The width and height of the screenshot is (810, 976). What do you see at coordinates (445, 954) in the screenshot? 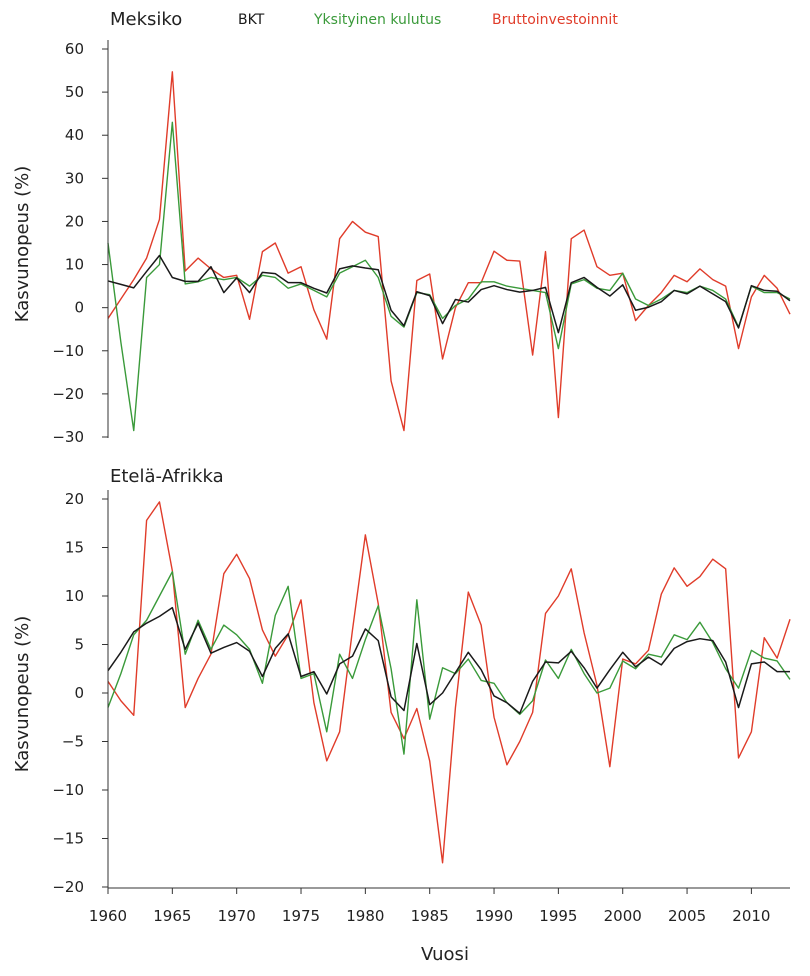
I see `x-axis-label: Vuosi` at bounding box center [445, 954].